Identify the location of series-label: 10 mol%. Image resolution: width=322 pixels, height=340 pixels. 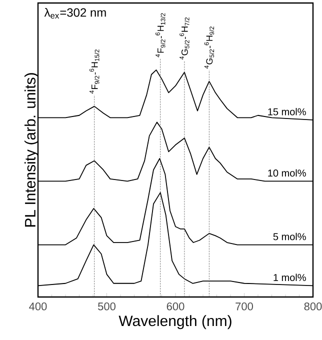
(287, 173).